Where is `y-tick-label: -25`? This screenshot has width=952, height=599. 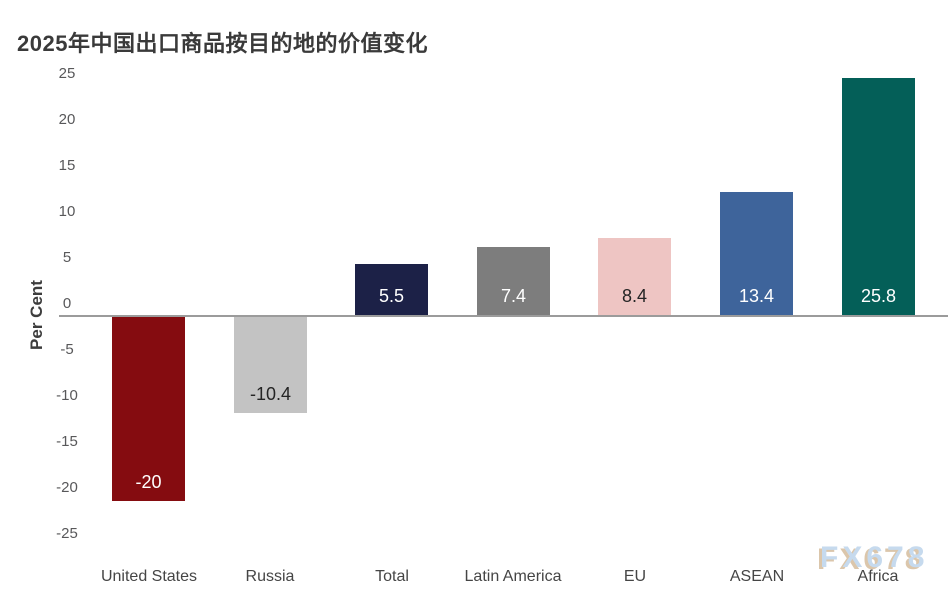
y-tick-label: -25 is located at coordinates (67, 533).